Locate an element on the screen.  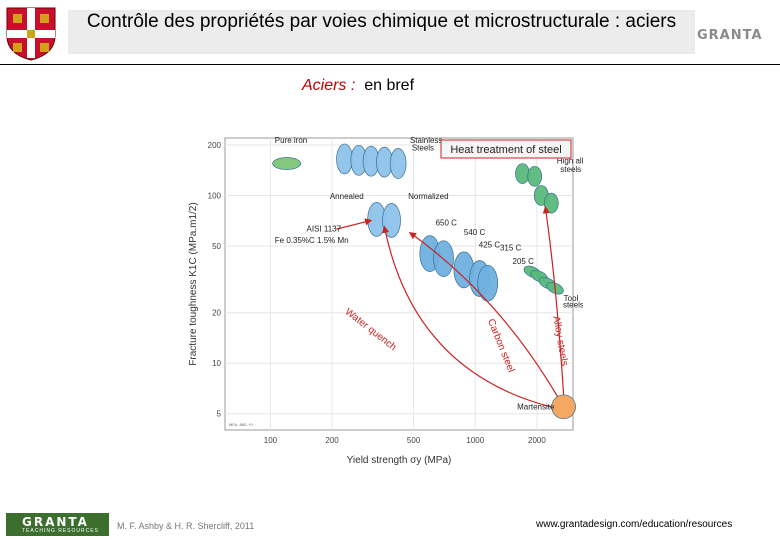
y-tick-label: 20 is located at coordinates (216, 313).